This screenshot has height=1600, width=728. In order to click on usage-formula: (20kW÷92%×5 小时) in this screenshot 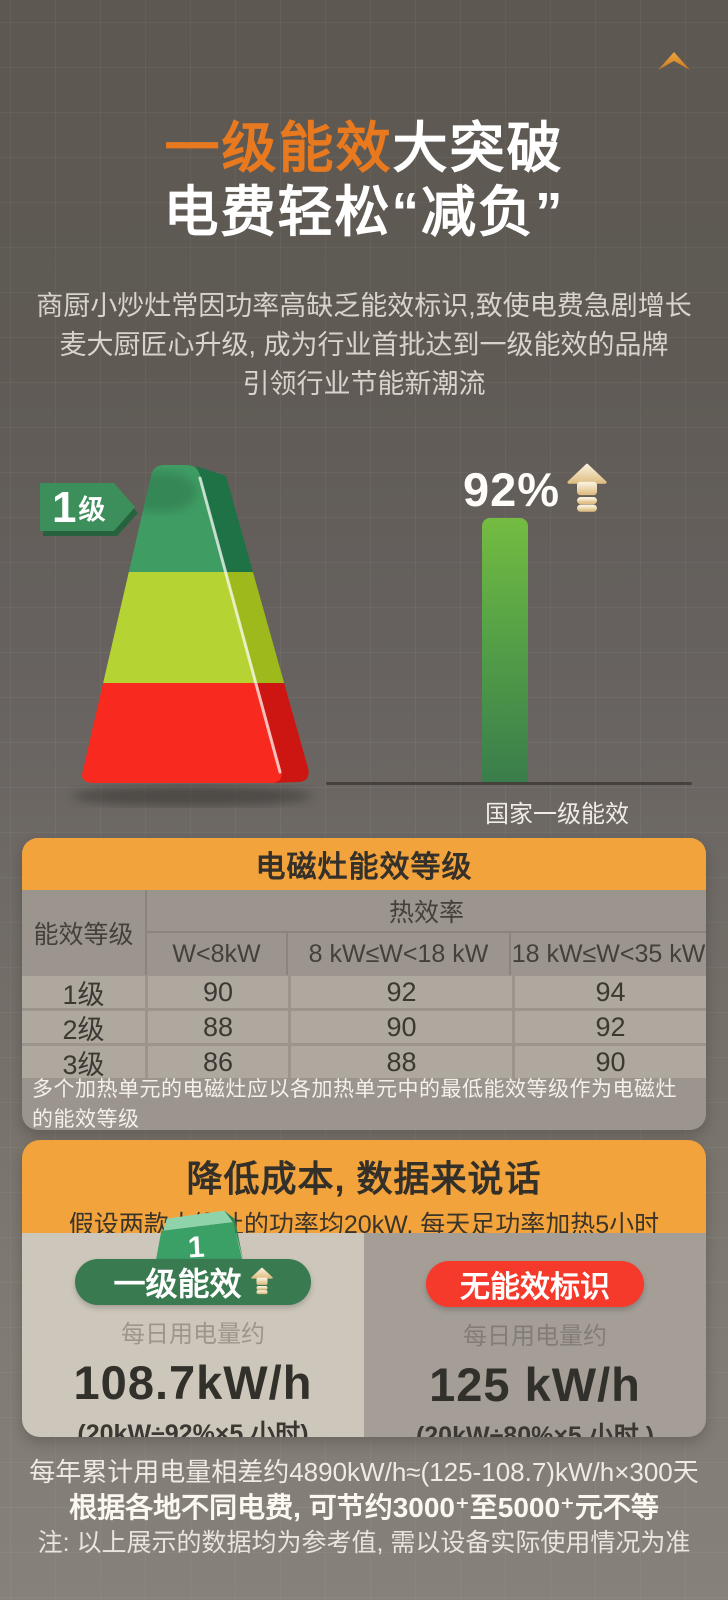, I will do `click(193, 1428)`.